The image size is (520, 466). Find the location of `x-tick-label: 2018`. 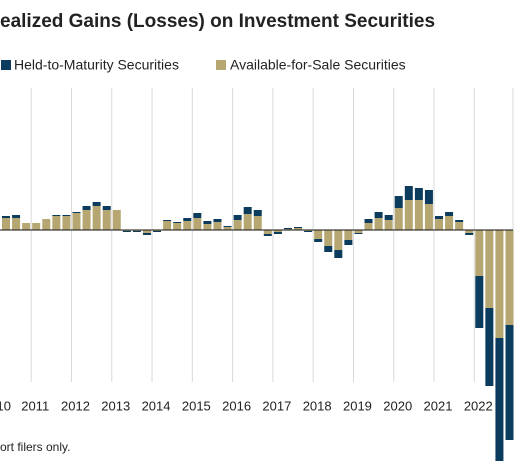

x-tick-label: 2018 is located at coordinates (317, 405).